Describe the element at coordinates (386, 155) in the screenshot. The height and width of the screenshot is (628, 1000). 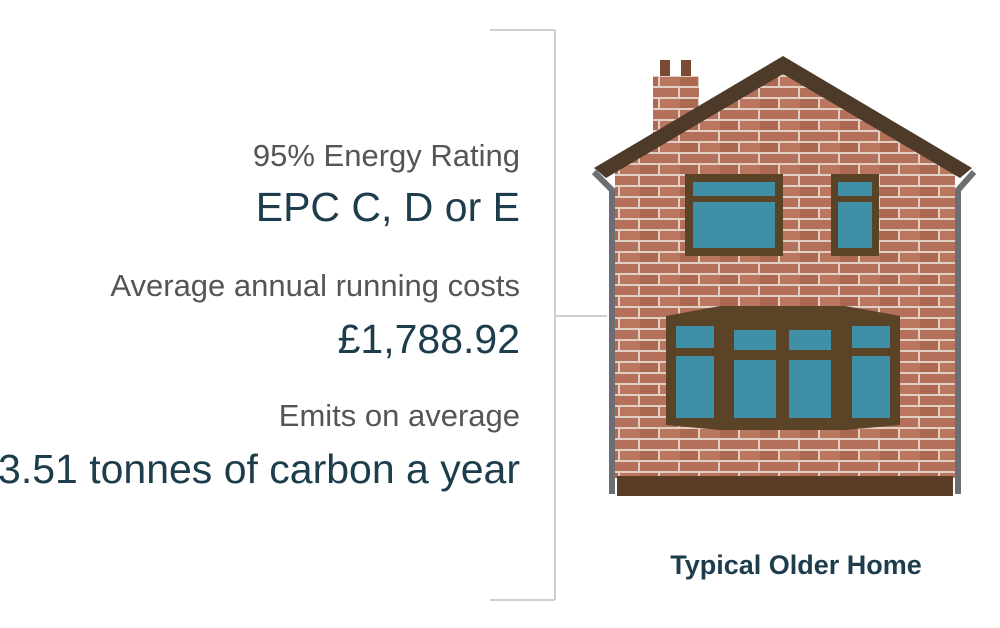
I see `stat-label: 95% Energy Rating` at that location.